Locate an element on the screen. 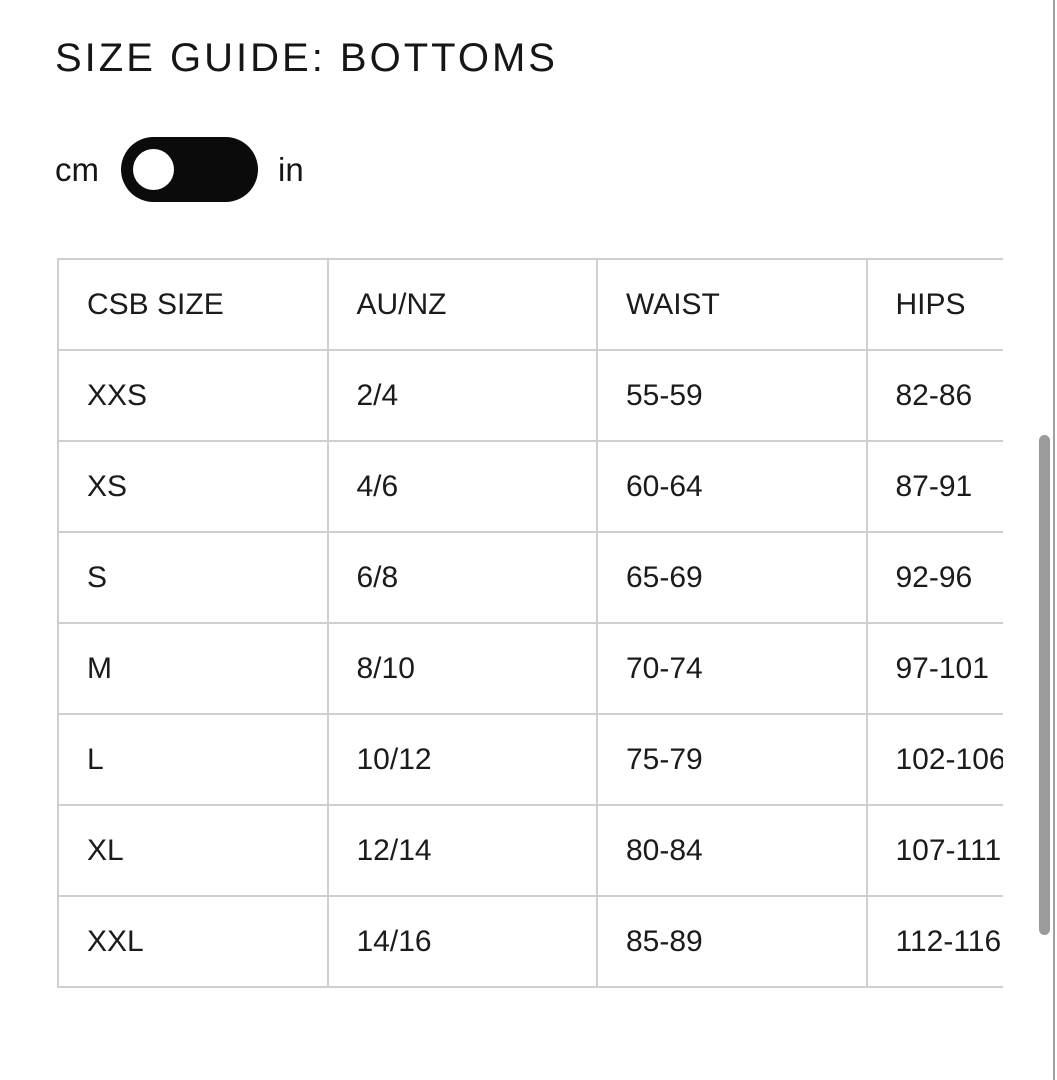 The height and width of the screenshot is (1080, 1057). column-header: CSB SIZE is located at coordinates (193, 304).